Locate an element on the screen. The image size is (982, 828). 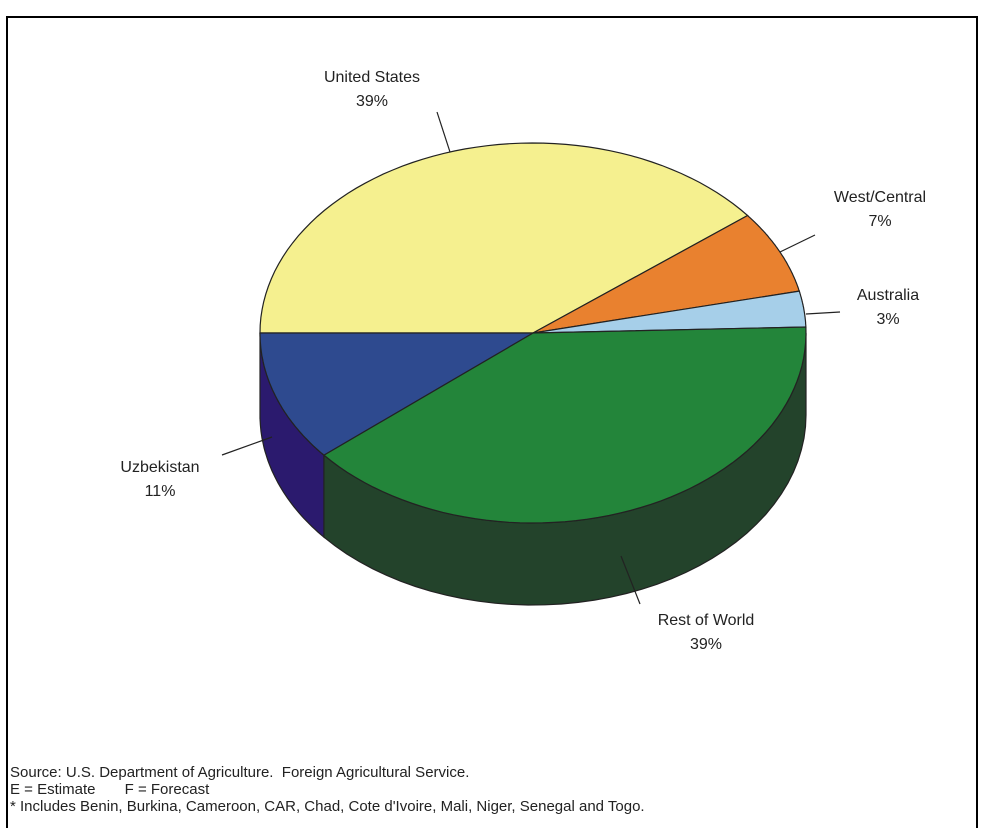
slice-percent-rest-of-world: 39% is located at coordinates (706, 644).